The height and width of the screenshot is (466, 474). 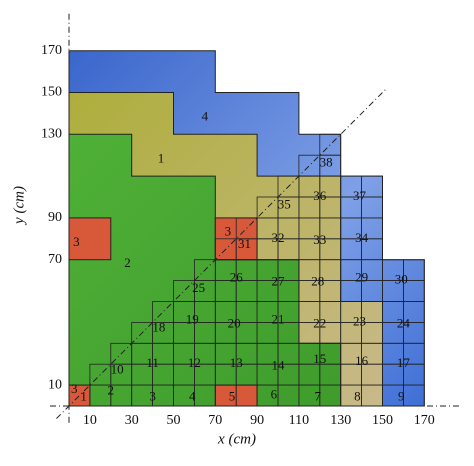 I want to click on region-label: 38, so click(x=326, y=162).